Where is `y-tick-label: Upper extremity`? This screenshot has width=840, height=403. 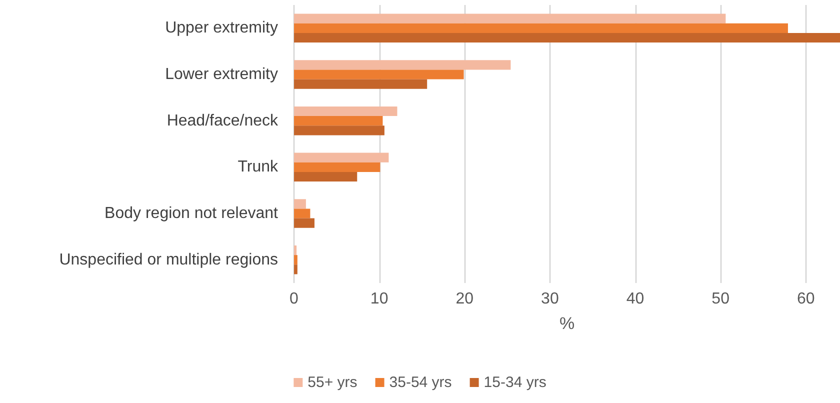
y-tick-label: Upper extremity is located at coordinates (221, 28).